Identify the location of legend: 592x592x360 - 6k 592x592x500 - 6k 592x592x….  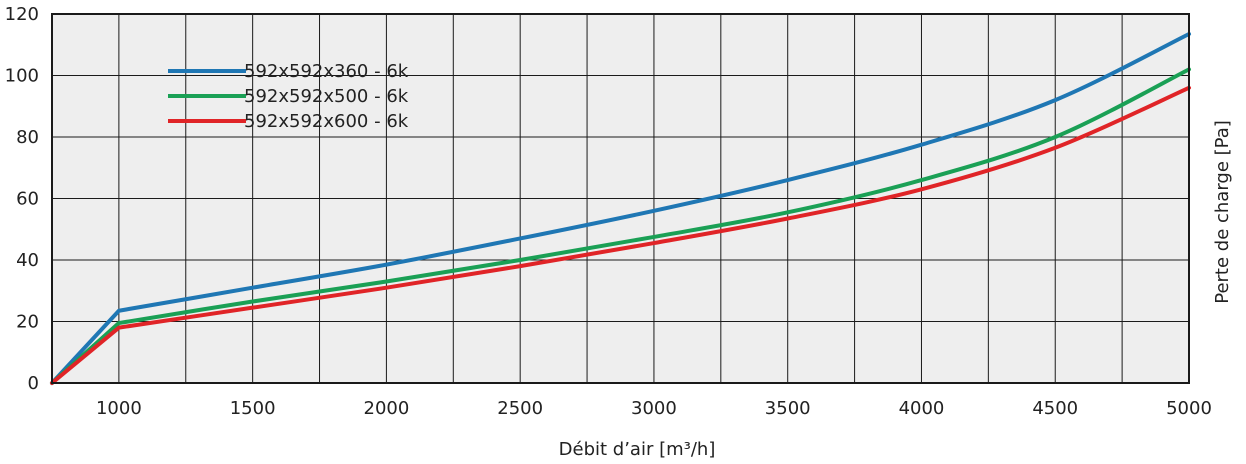
(288, 96).